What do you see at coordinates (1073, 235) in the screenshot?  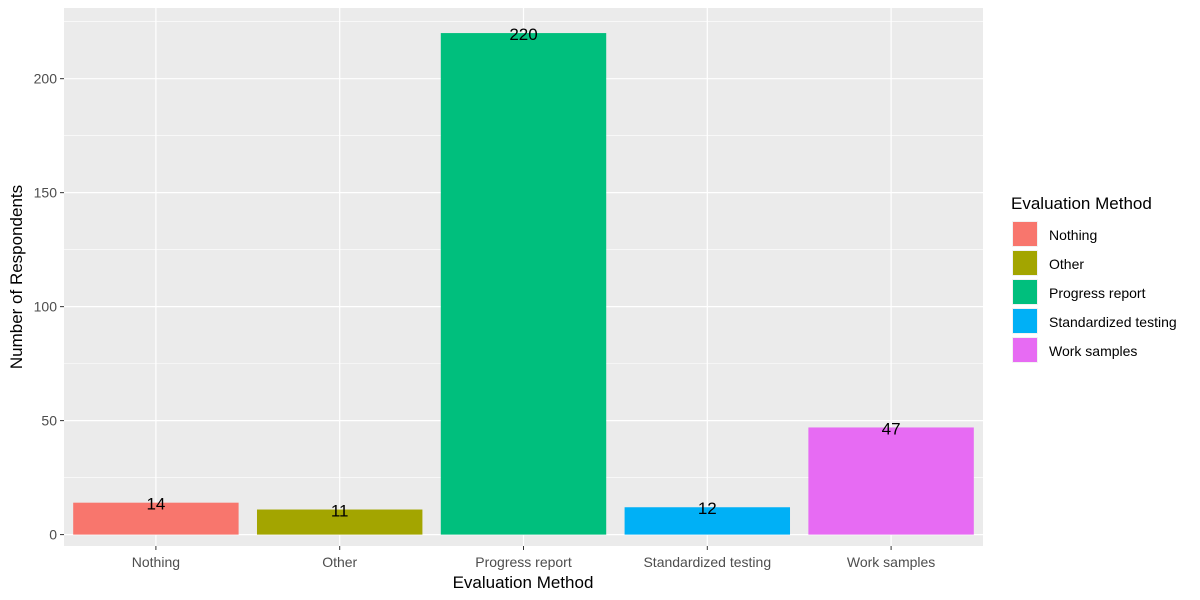 I see `legend-label: Nothing` at bounding box center [1073, 235].